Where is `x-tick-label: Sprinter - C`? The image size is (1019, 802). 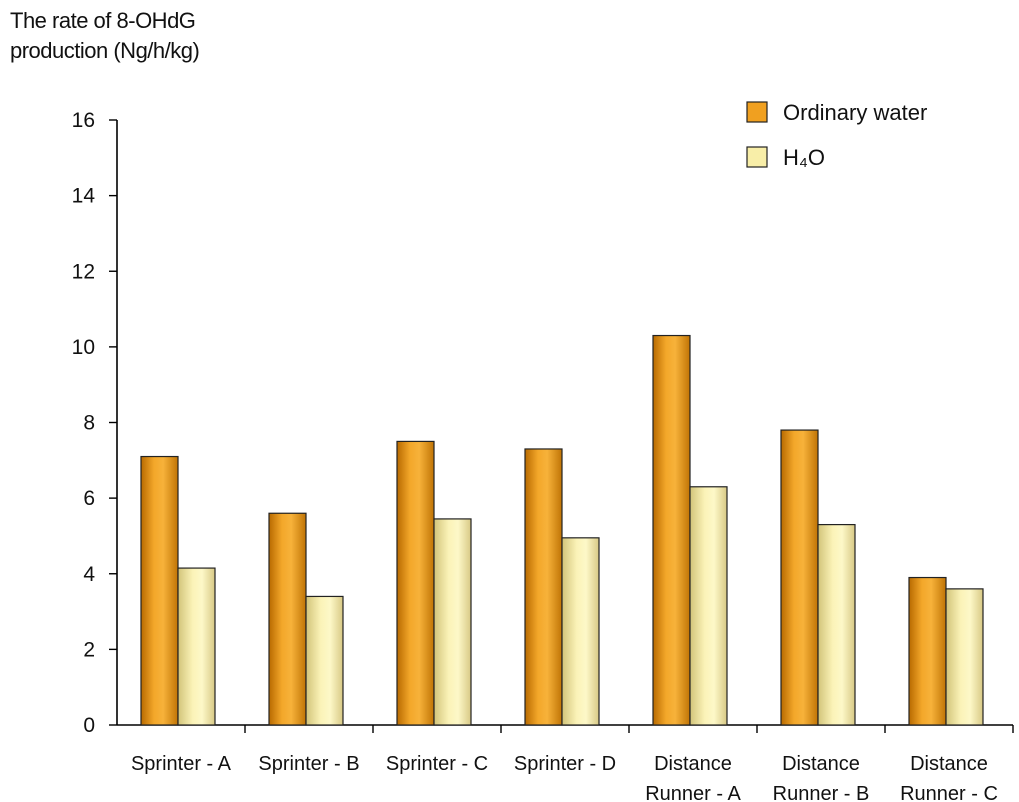
x-tick-label: Sprinter - C is located at coordinates (437, 764).